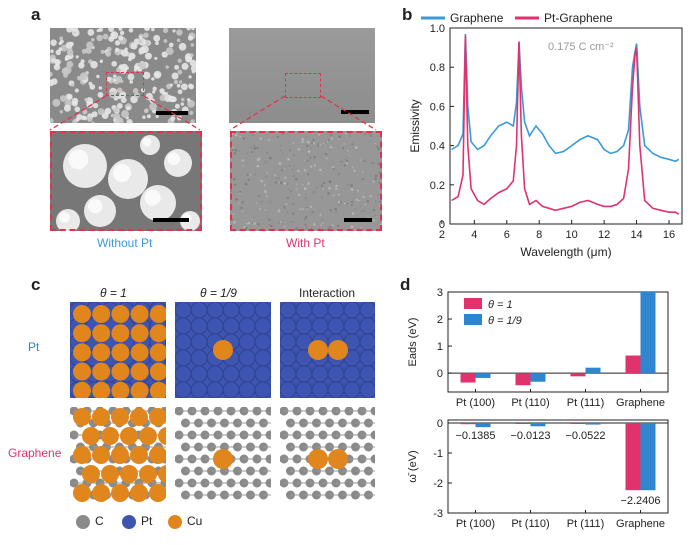  What do you see at coordinates (565, 98) in the screenshot?
I see `series-line-graphene` at bounding box center [565, 98].